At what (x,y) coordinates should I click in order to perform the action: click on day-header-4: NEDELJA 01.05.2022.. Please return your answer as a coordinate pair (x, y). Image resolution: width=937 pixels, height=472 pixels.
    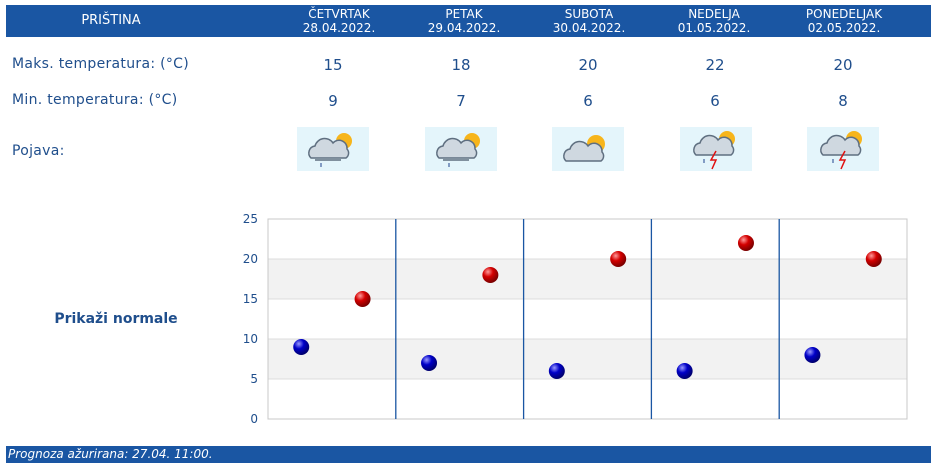
    Looking at the image, I should click on (714, 21).